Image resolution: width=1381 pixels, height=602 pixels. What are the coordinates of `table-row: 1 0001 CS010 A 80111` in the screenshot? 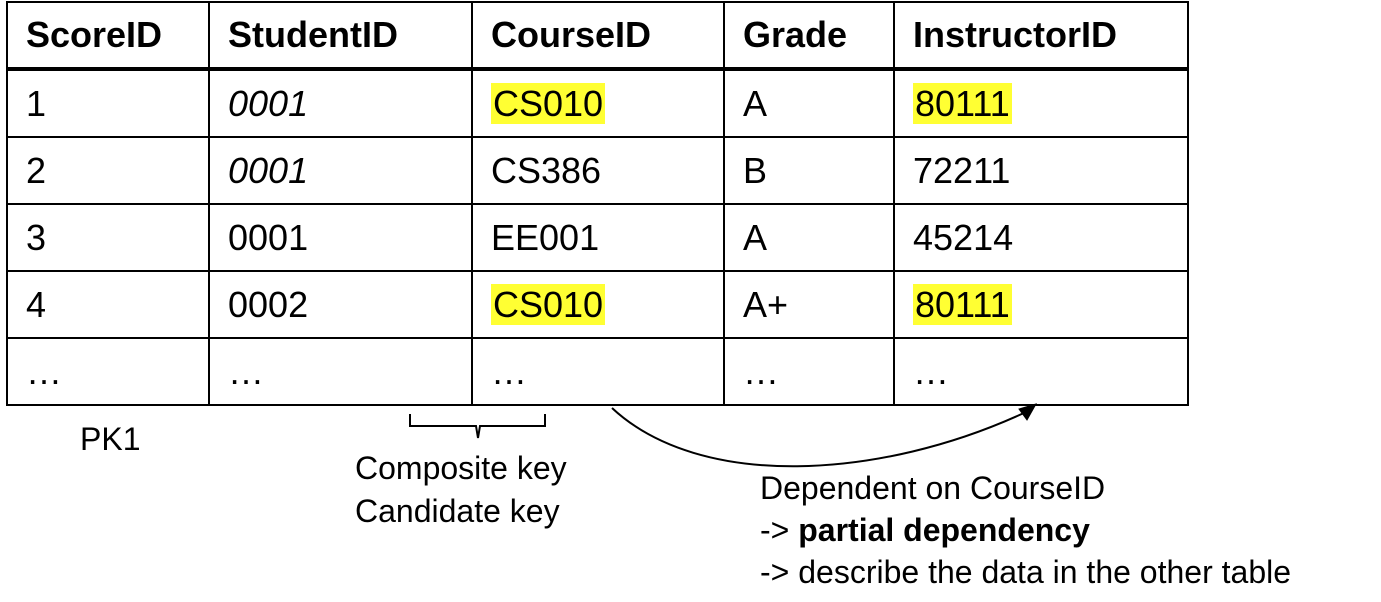 It's located at (597, 103).